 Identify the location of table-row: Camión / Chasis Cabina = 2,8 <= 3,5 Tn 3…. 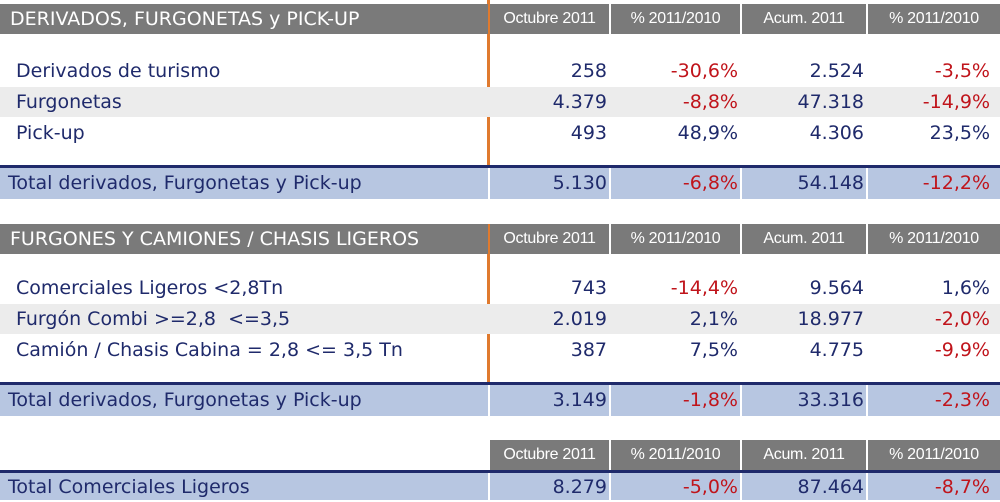
(500, 350).